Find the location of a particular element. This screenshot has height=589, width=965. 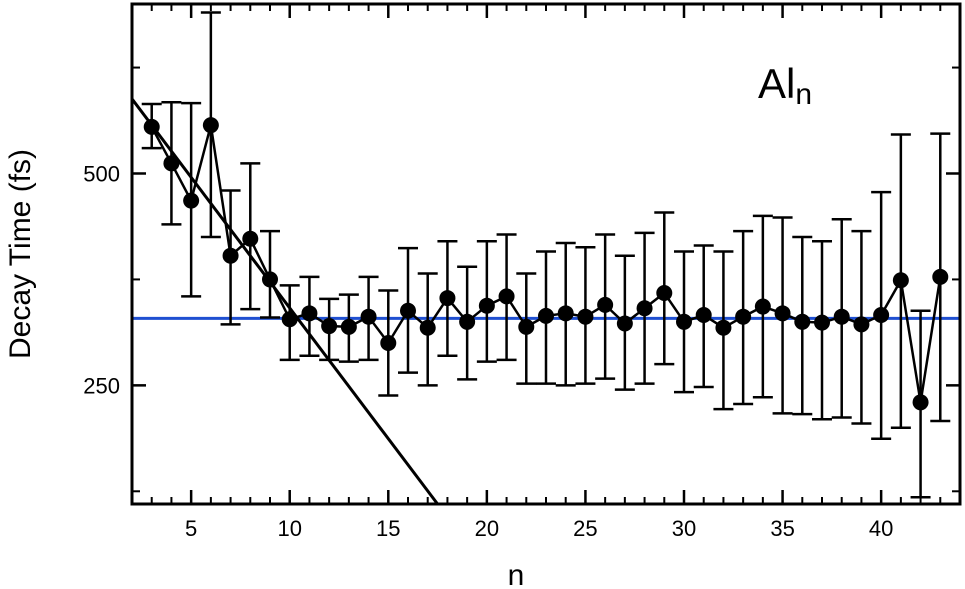

x-tick-label: 40 is located at coordinates (881, 528).